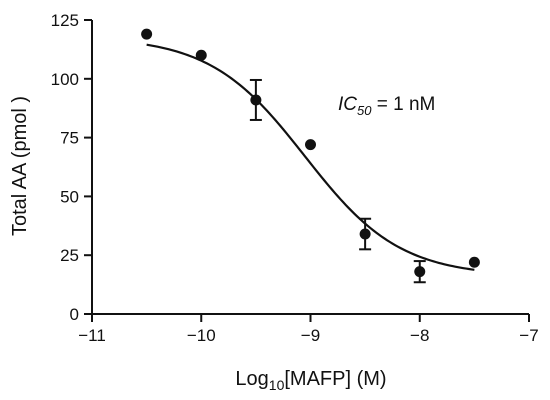 Image resolution: width=550 pixels, height=400 pixels. What do you see at coordinates (69, 255) in the screenshot?
I see `y-tick-label: 25` at bounding box center [69, 255].